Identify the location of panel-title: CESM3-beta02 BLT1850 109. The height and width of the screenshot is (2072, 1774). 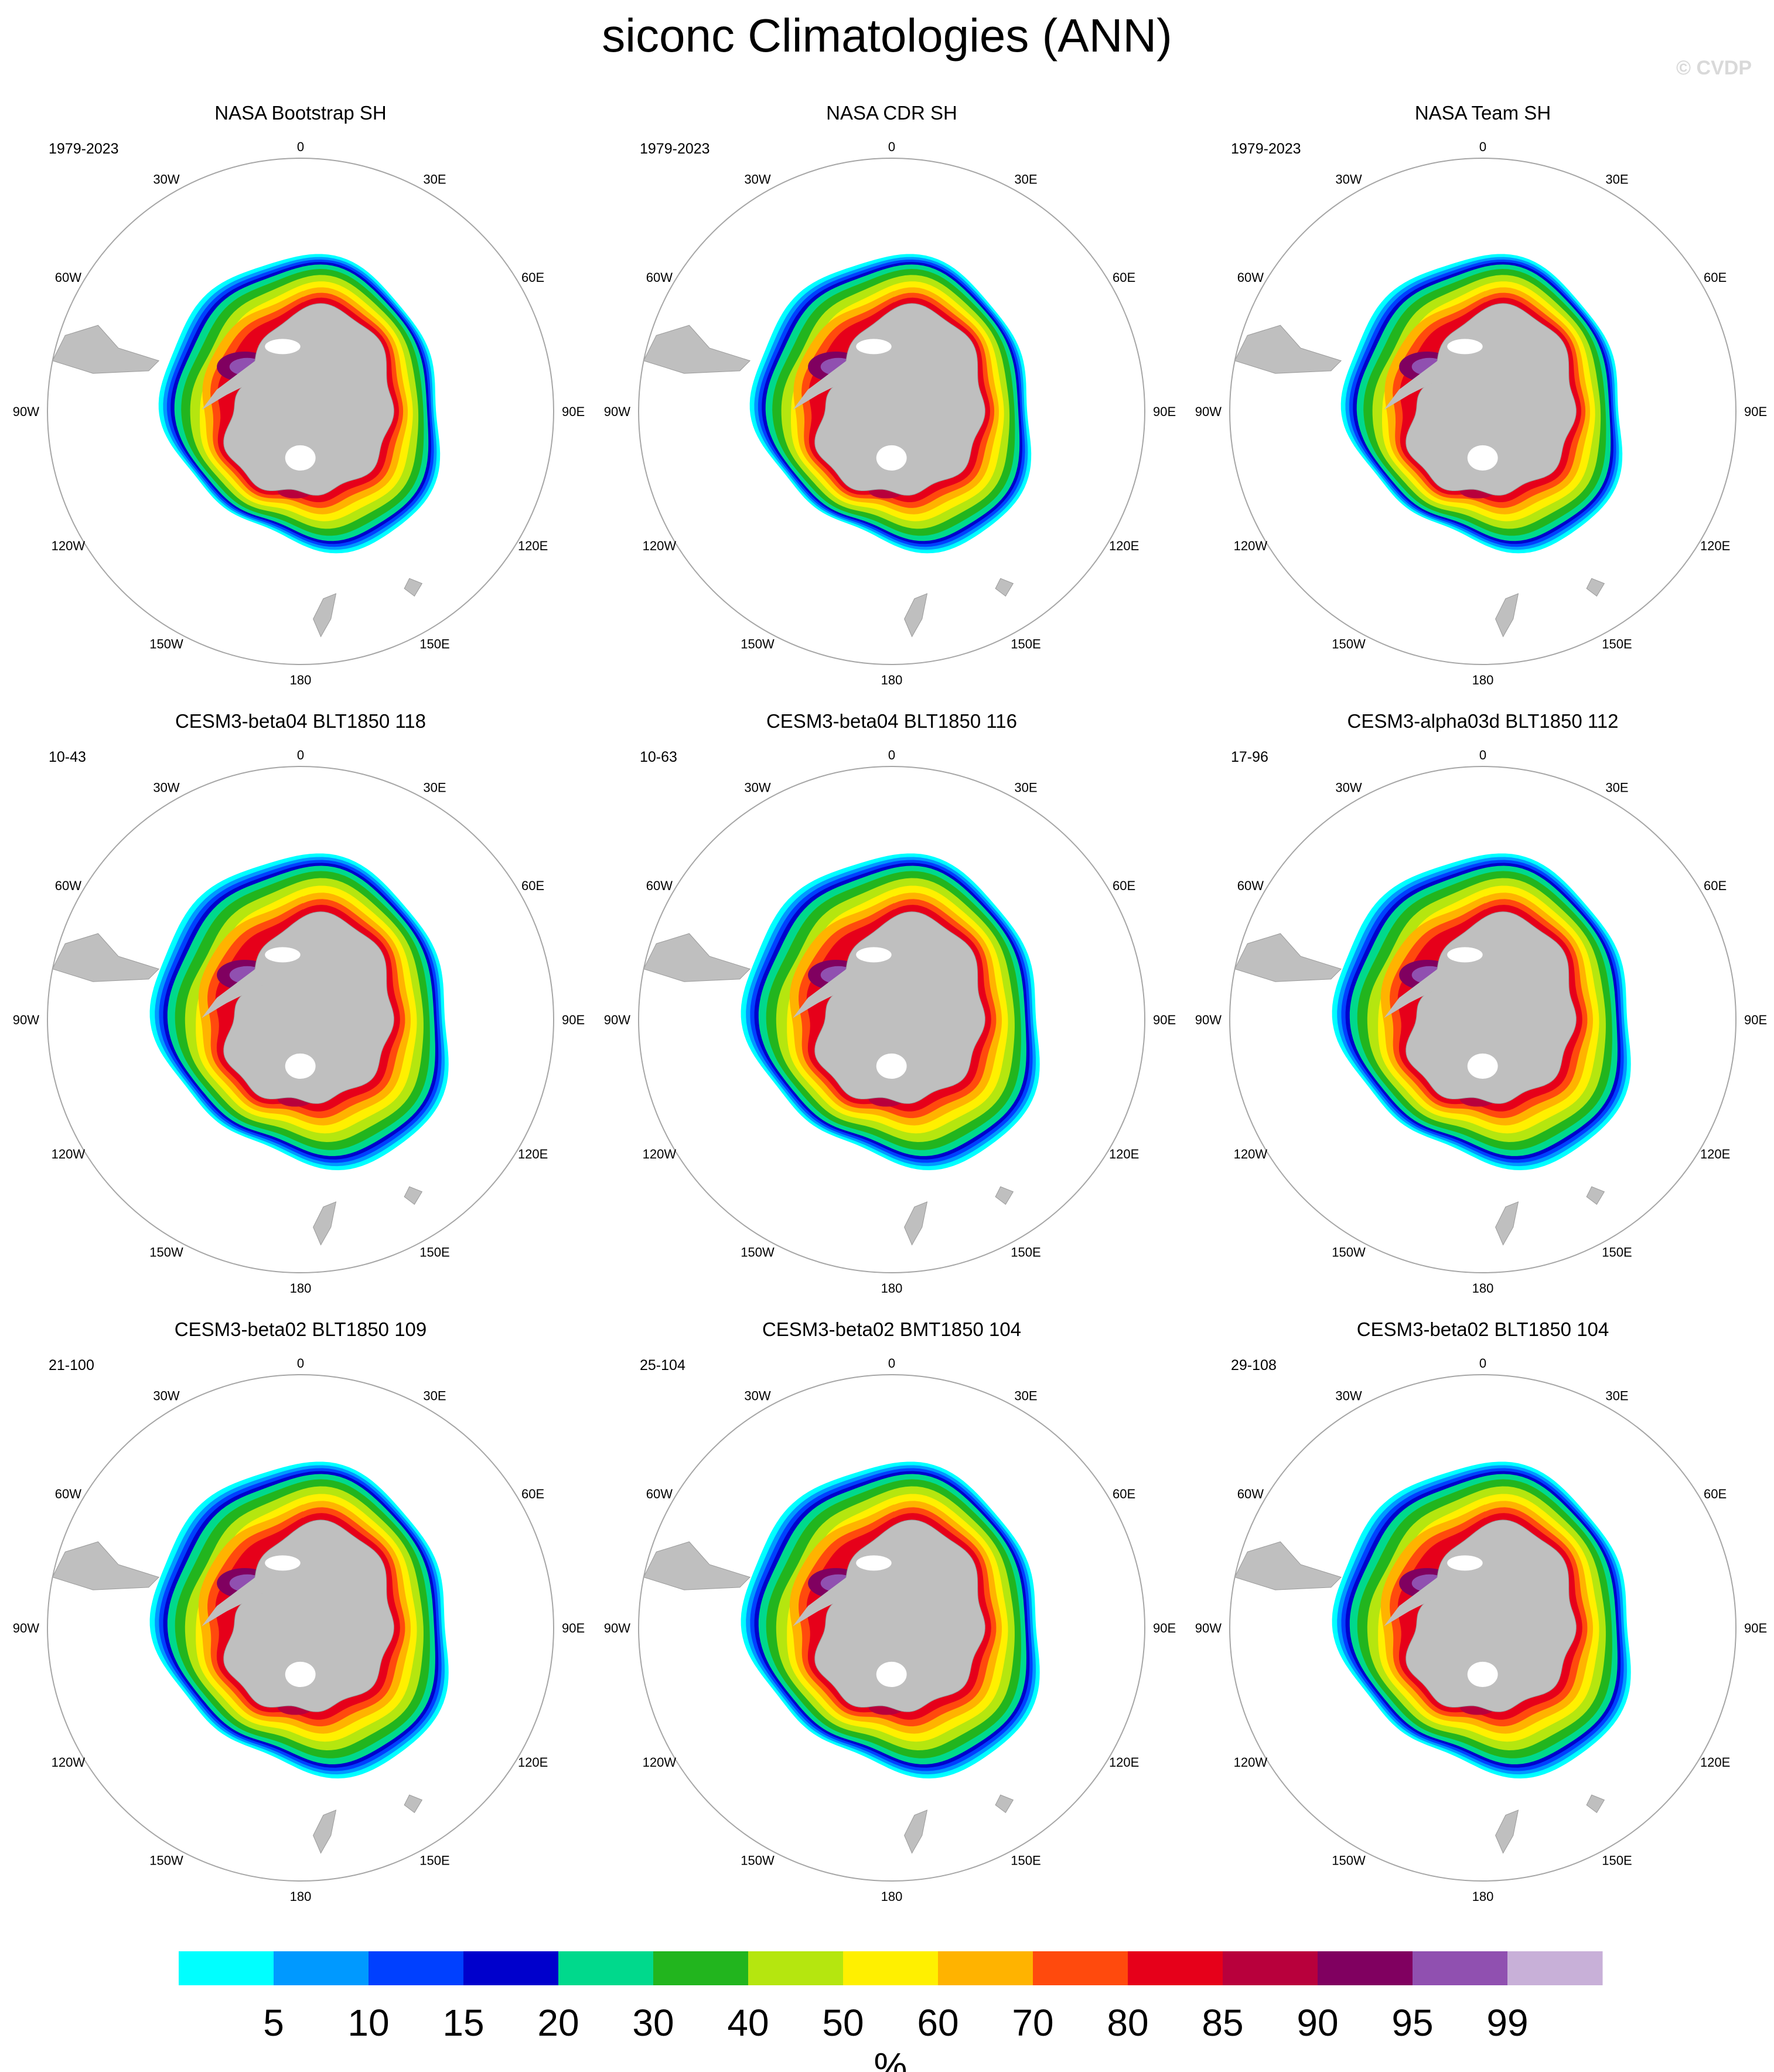
(301, 1329).